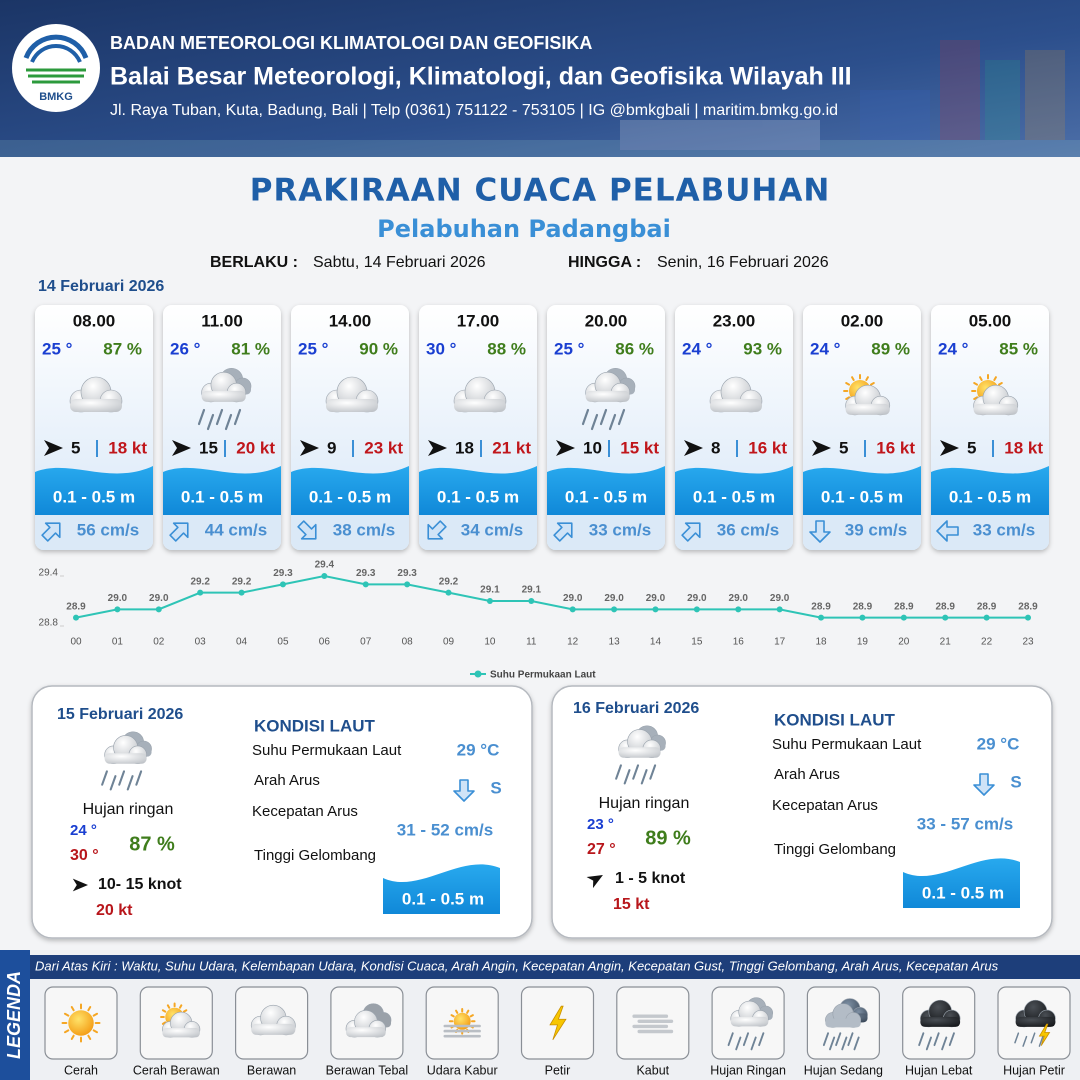  I want to click on air-temperature: 25 °, so click(313, 348).